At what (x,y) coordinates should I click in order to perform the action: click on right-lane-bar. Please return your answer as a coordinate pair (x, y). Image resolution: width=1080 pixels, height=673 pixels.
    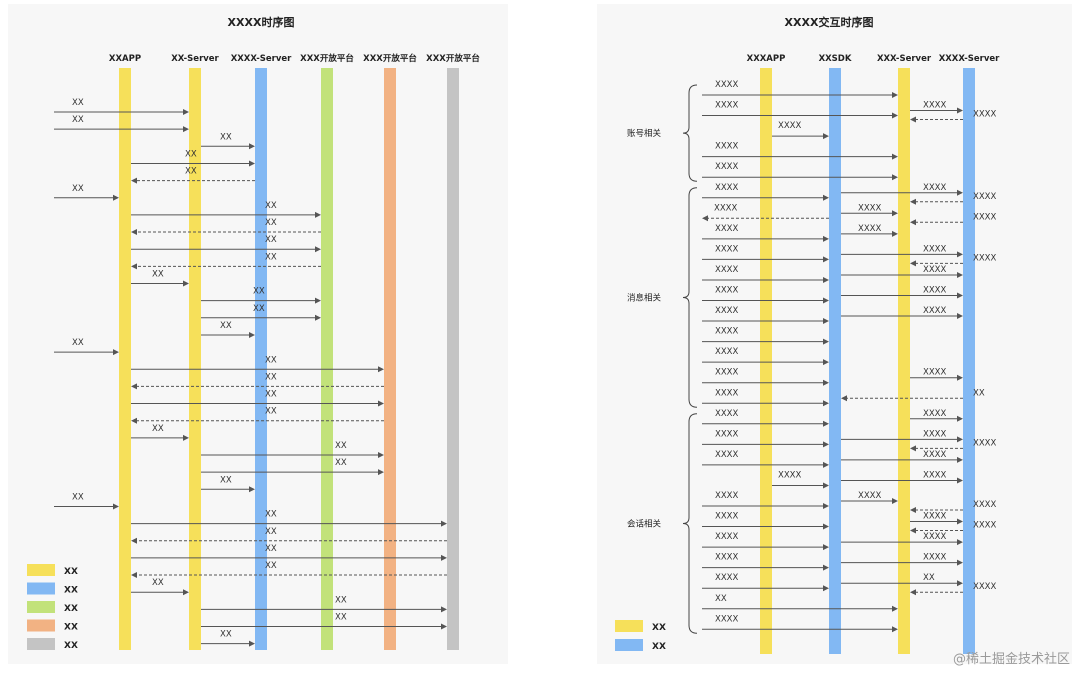
    Looking at the image, I should click on (766, 361).